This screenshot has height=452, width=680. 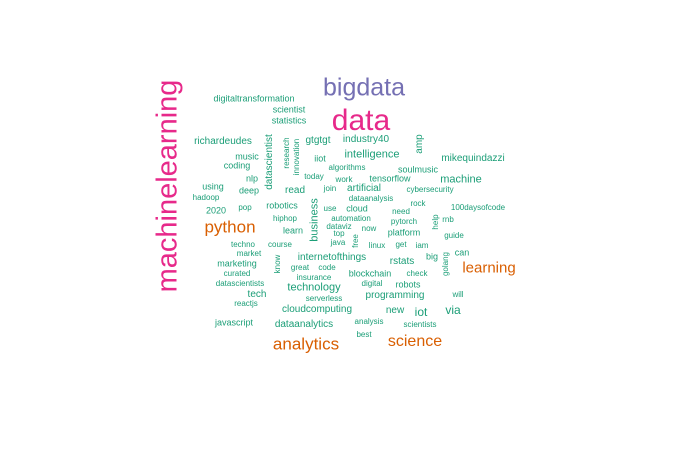 I want to click on word: pytorch, so click(x=404, y=221).